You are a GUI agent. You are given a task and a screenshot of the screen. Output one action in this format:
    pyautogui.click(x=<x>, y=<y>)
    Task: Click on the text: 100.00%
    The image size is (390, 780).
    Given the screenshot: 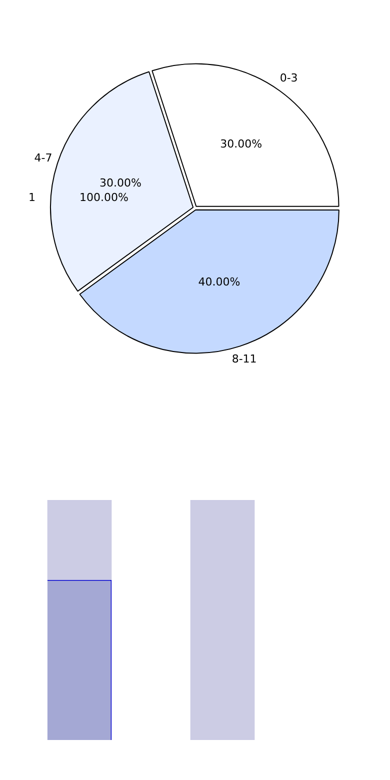 What is the action you would take?
    pyautogui.click(x=104, y=197)
    